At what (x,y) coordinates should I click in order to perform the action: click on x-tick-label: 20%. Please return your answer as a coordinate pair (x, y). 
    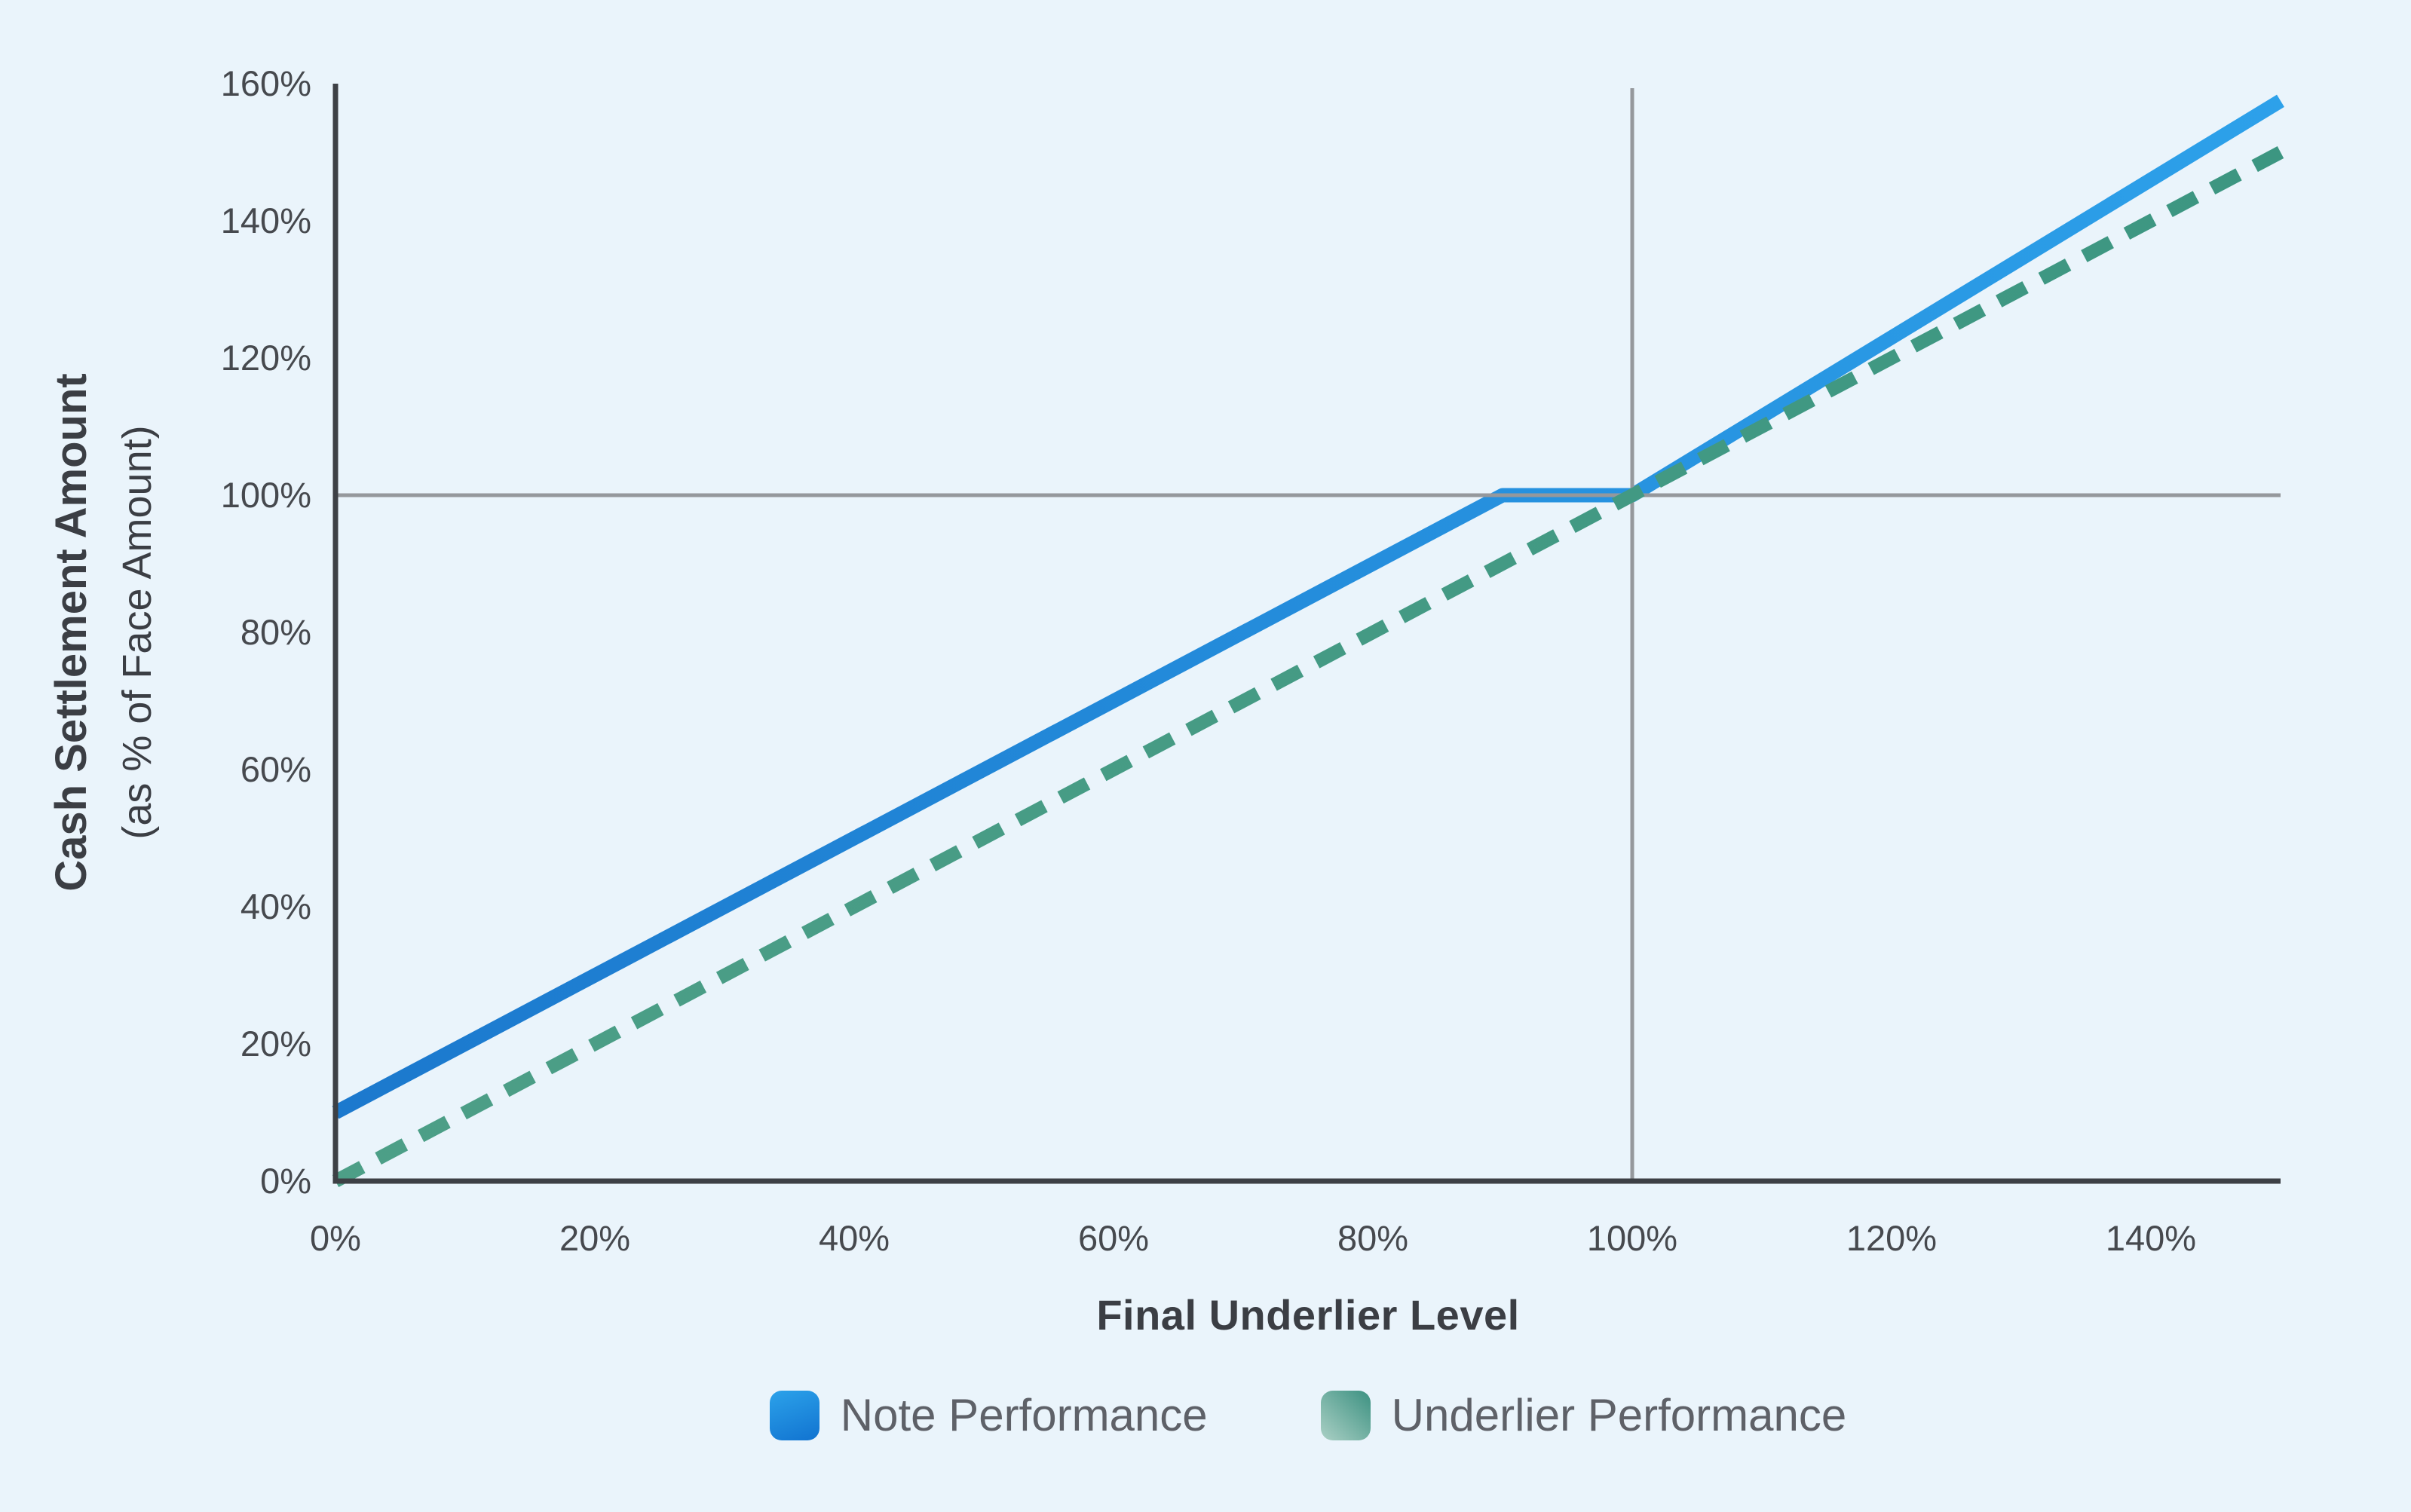
    Looking at the image, I should click on (594, 1238).